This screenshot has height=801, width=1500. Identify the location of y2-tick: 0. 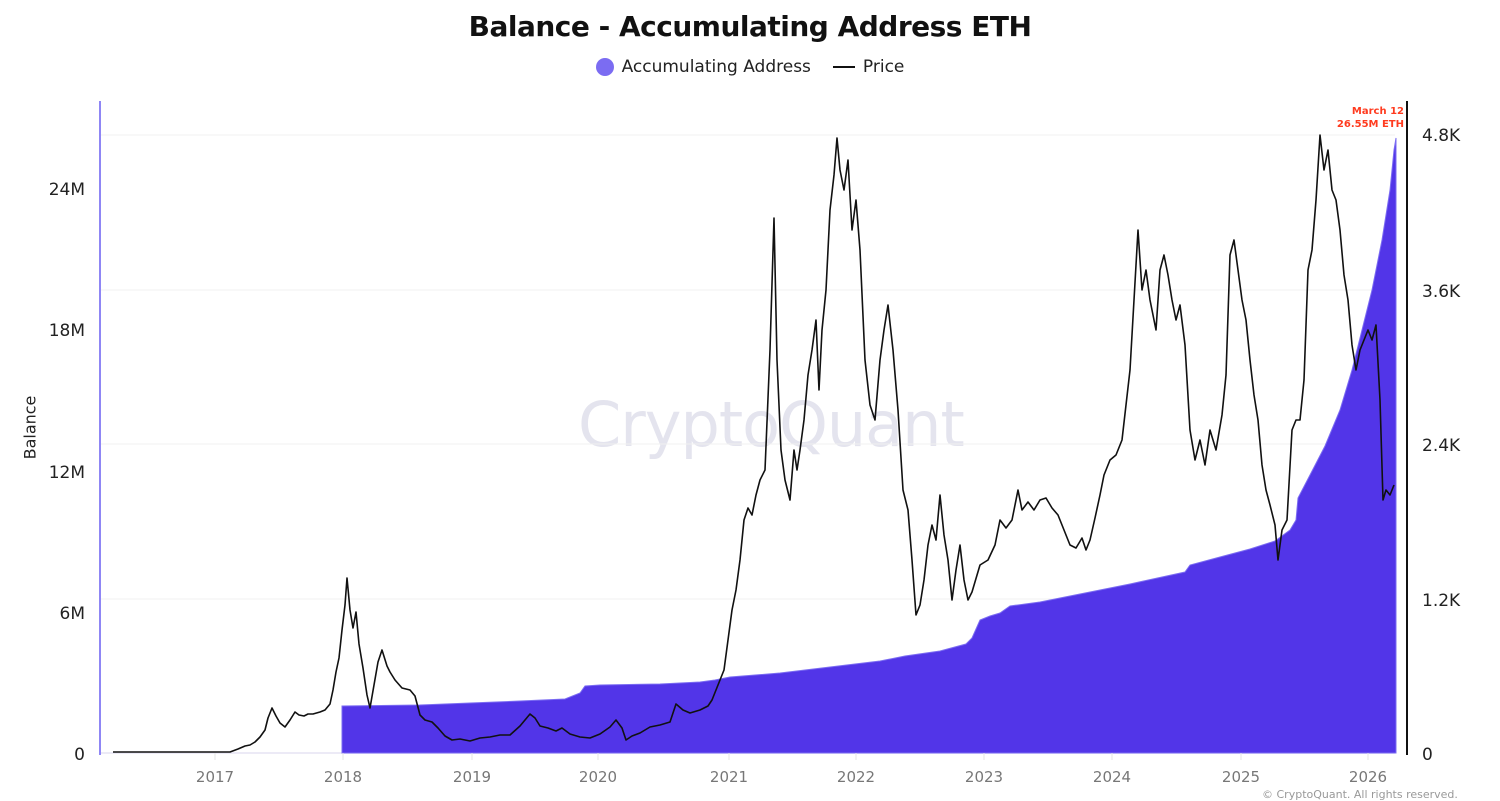
(1427, 755).